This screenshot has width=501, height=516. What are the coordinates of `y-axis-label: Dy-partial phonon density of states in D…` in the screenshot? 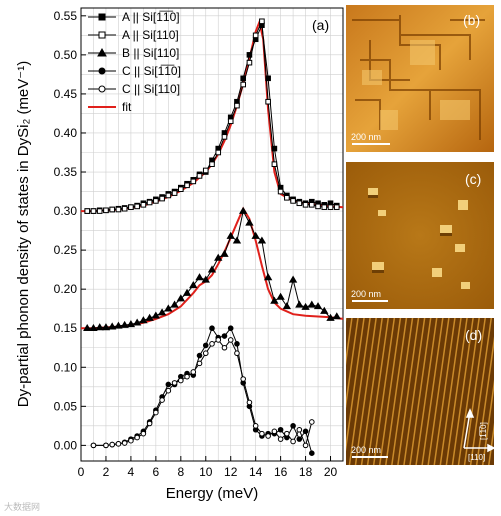 It's located at (23, 234).